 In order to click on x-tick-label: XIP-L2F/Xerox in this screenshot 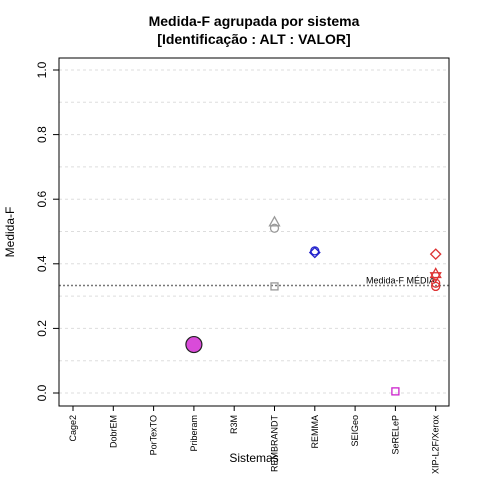, I will do `click(436, 445)`.